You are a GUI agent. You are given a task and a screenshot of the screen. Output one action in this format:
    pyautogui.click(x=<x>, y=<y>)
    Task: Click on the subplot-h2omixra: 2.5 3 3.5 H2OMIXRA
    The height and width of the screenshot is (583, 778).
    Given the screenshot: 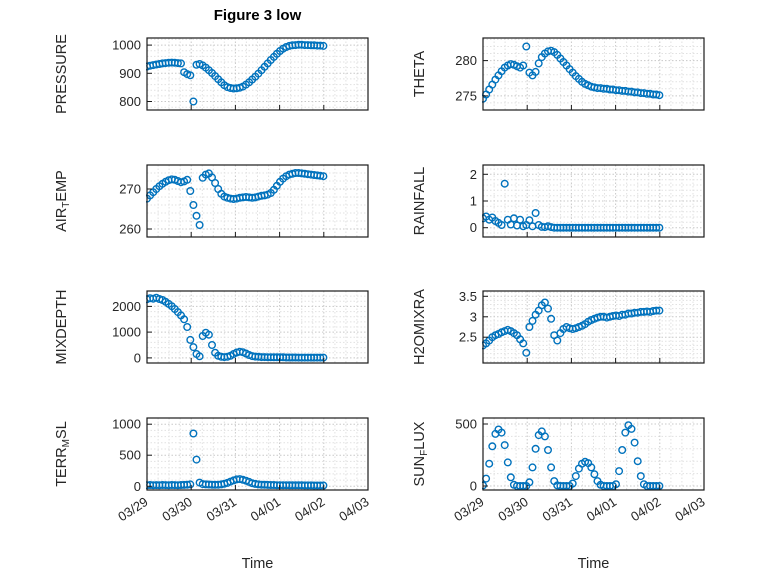 What is the action you would take?
    pyautogui.click(x=558, y=327)
    